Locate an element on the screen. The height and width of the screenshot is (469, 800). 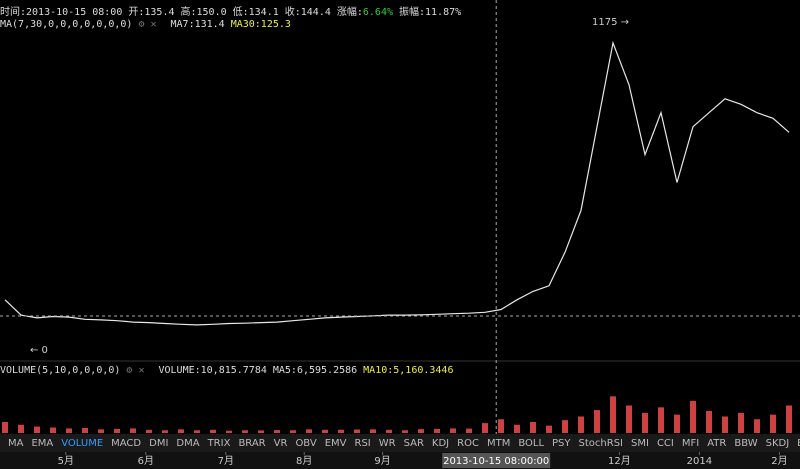
tab: EMV is located at coordinates (335, 443).